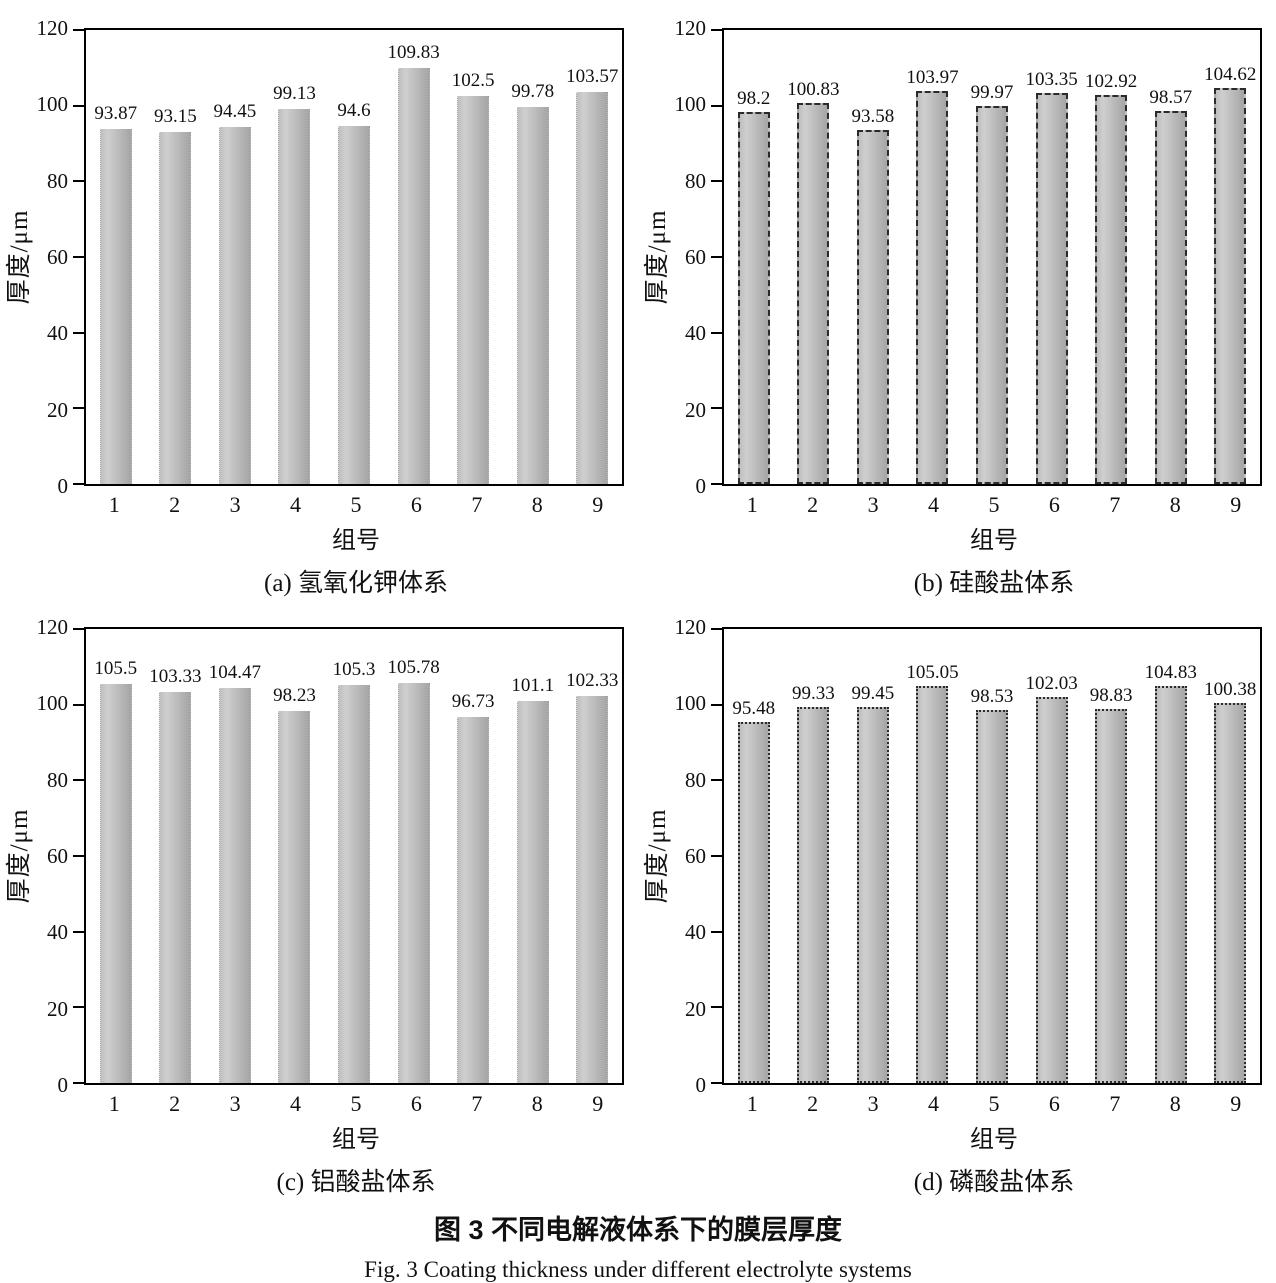 This screenshot has width=1276, height=1283. Describe the element at coordinates (116, 668) in the screenshot. I see `bar-value-label: 105.5` at that location.